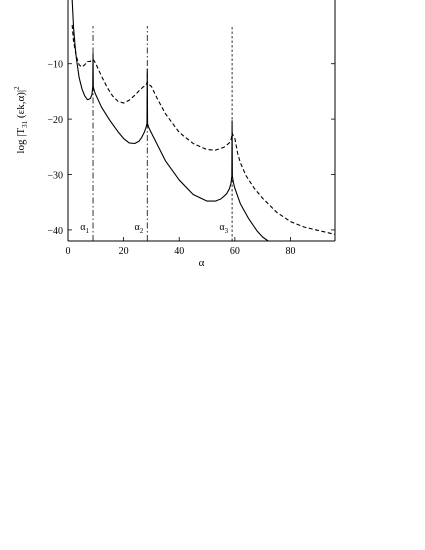  I want to click on marker-label-1: α1, so click(84, 228).